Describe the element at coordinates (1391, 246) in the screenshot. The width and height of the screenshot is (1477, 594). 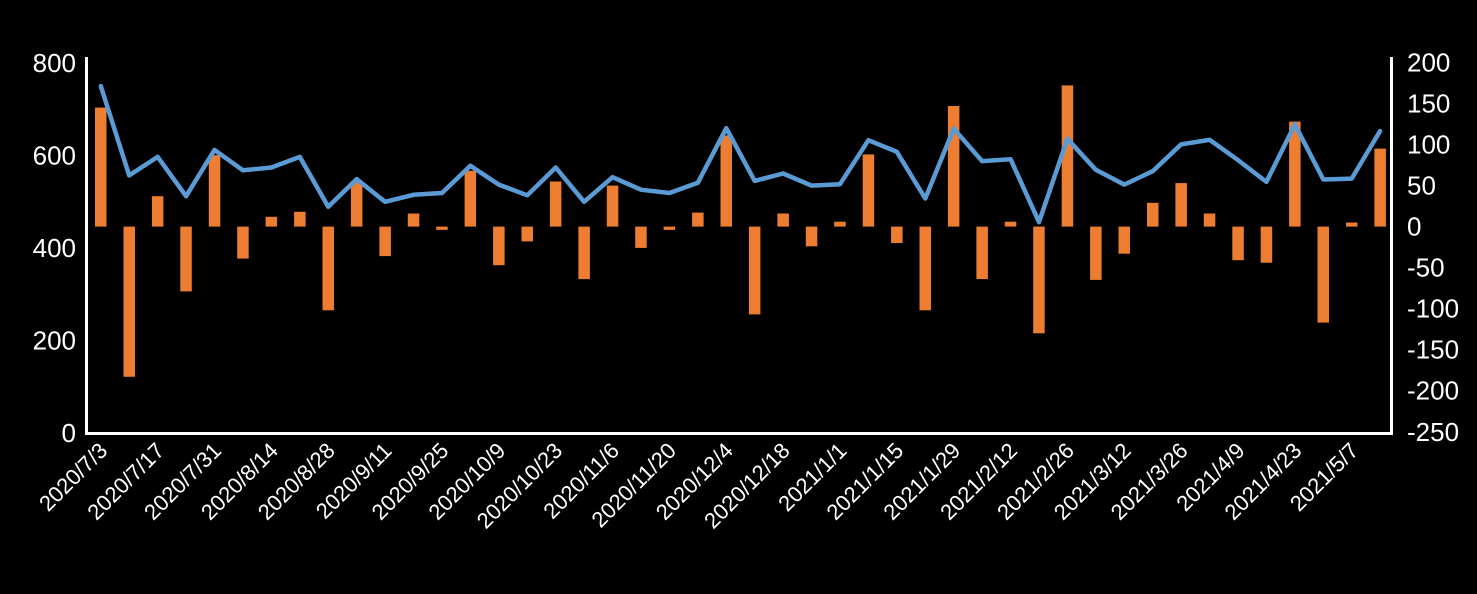
I see `right-axis-line` at that location.